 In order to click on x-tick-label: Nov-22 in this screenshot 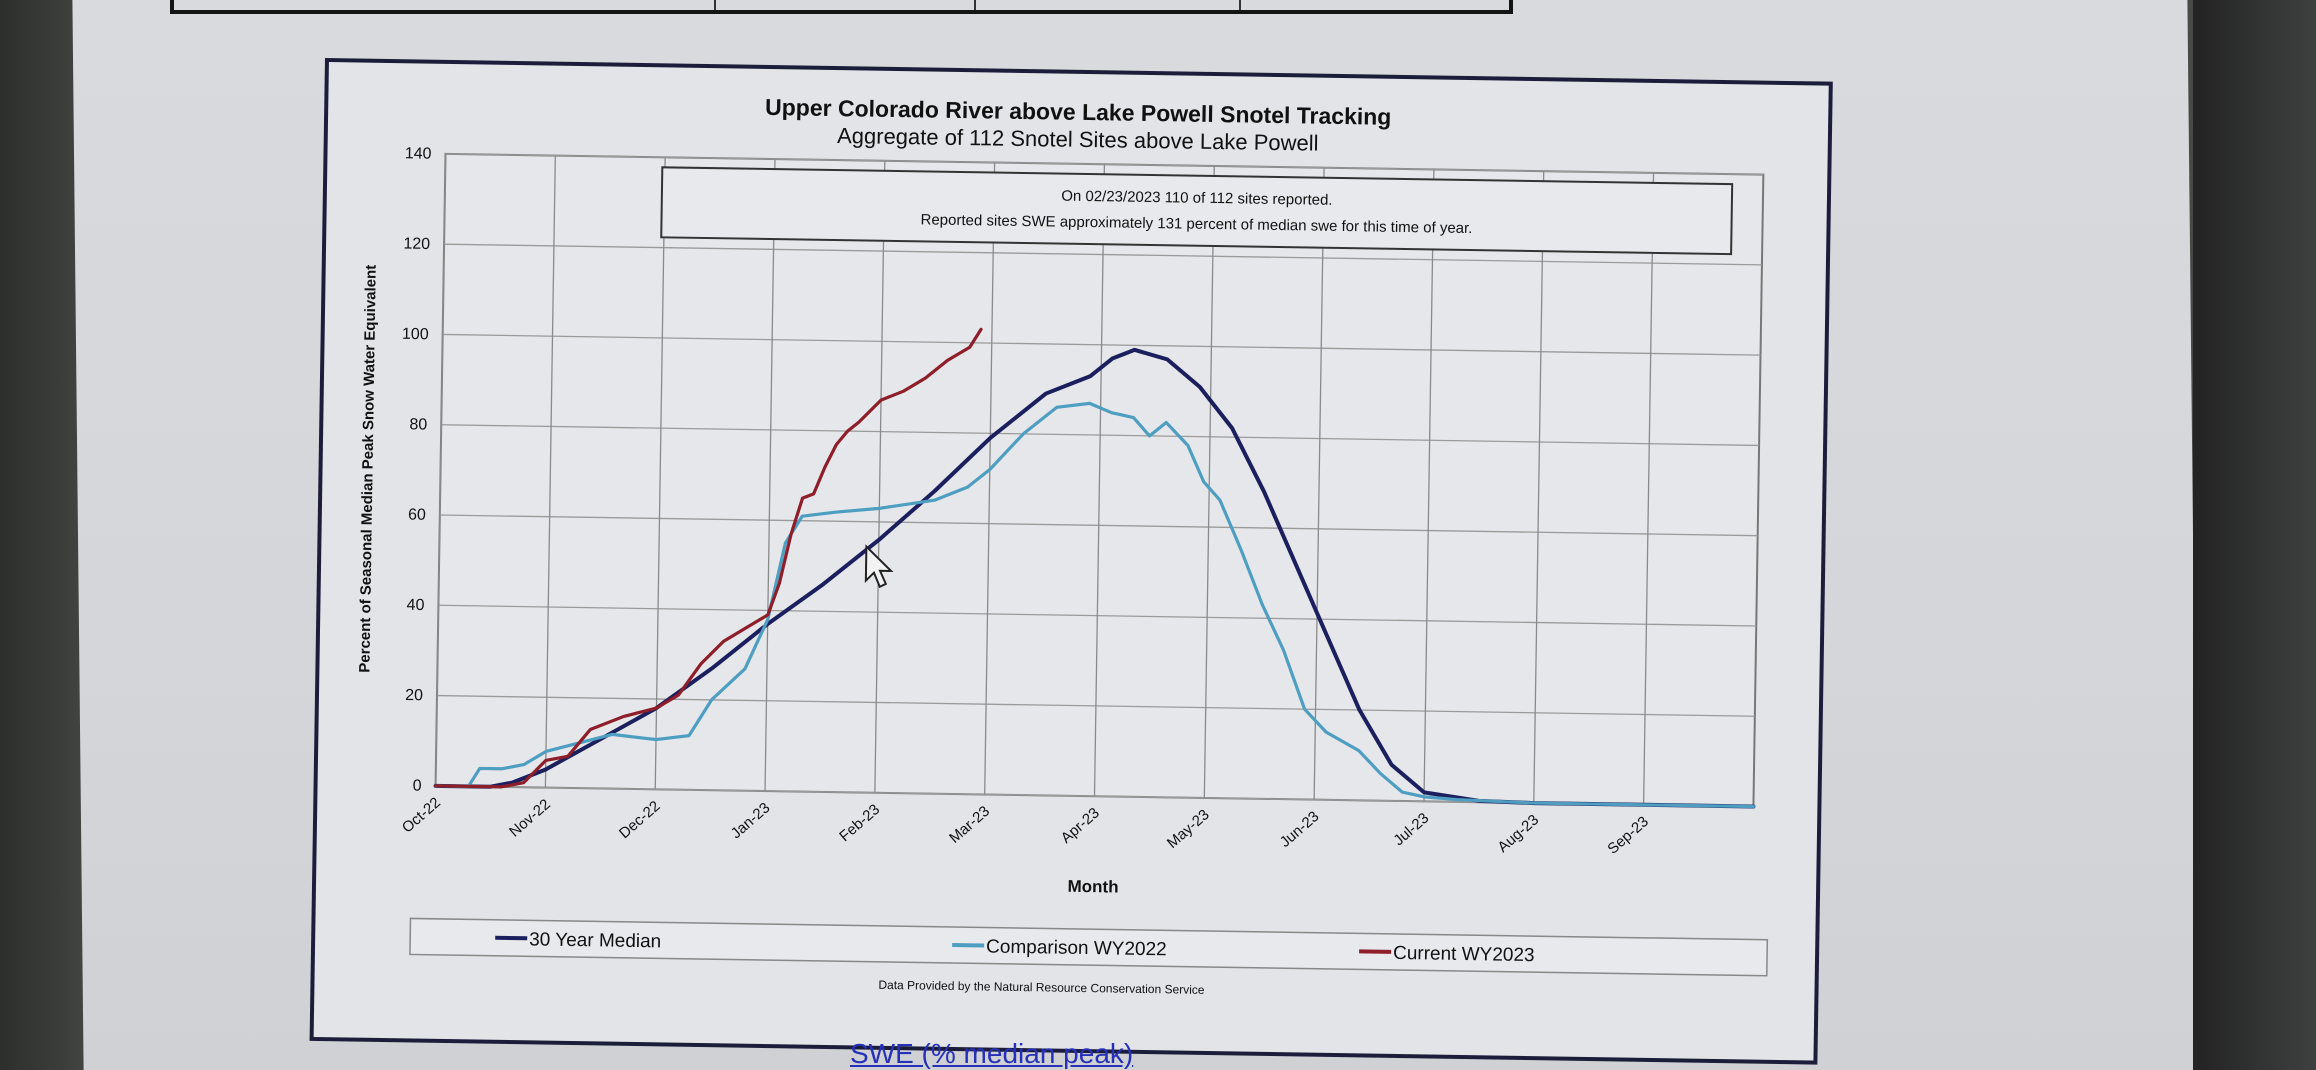, I will do `click(530, 818)`.